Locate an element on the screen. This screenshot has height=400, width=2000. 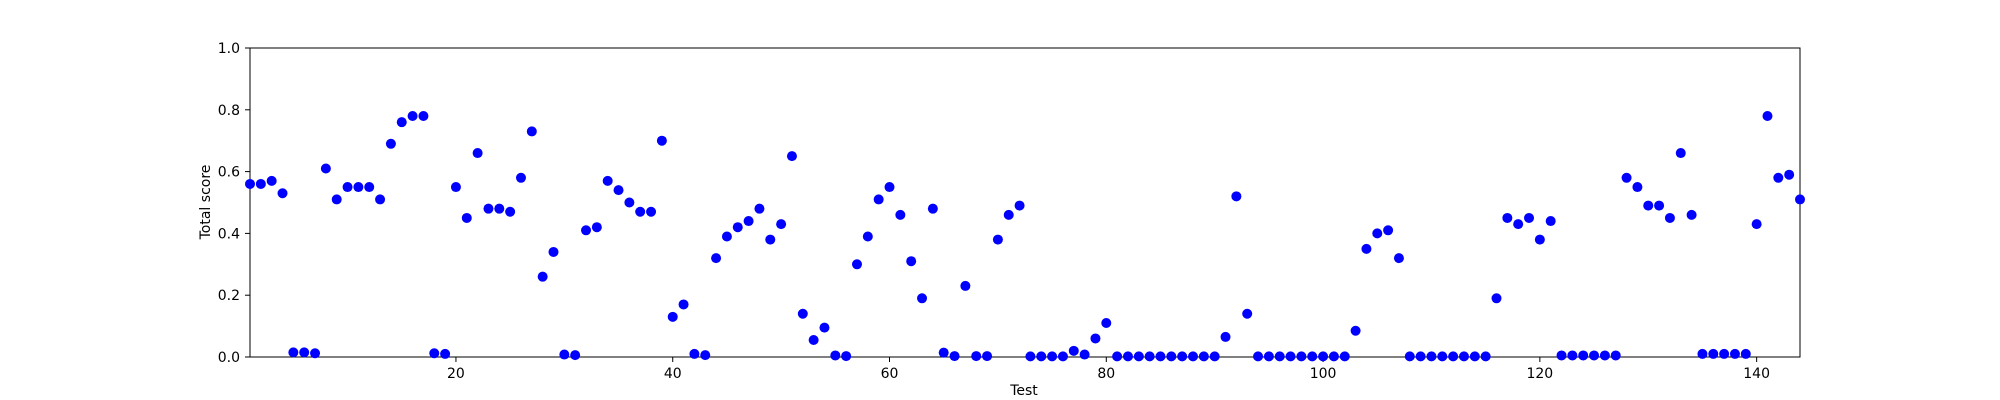
y-tick-label: 0.4 is located at coordinates (229, 234).